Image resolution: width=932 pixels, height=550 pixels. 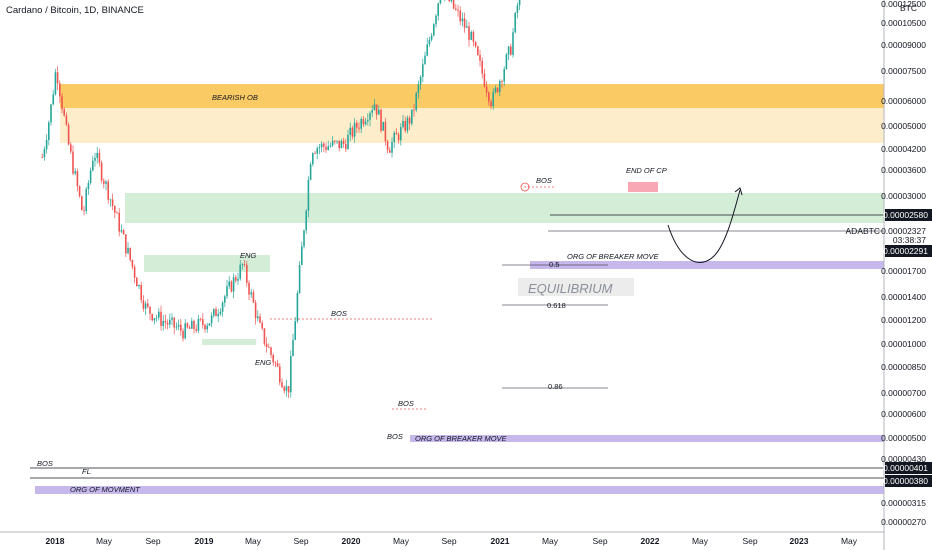 I want to click on y-tick-label: 0.00000430, so click(x=903, y=459).